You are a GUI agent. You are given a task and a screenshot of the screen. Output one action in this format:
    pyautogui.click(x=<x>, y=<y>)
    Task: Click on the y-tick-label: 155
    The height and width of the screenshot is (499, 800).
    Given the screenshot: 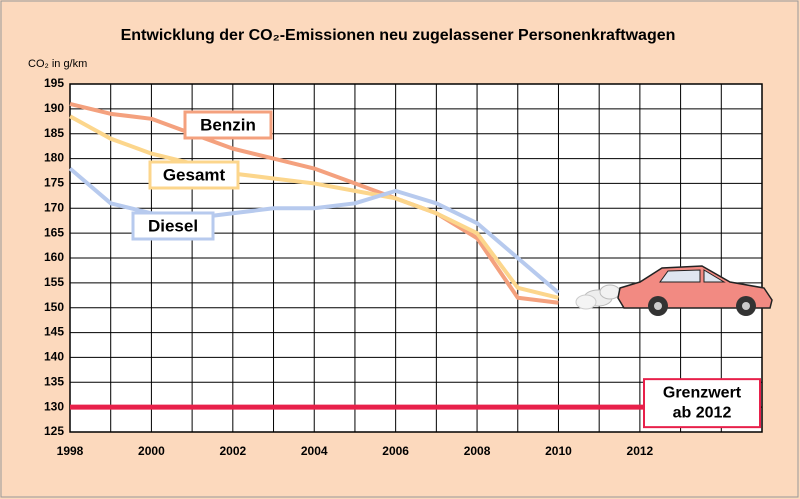 What is the action you would take?
    pyautogui.click(x=54, y=282)
    